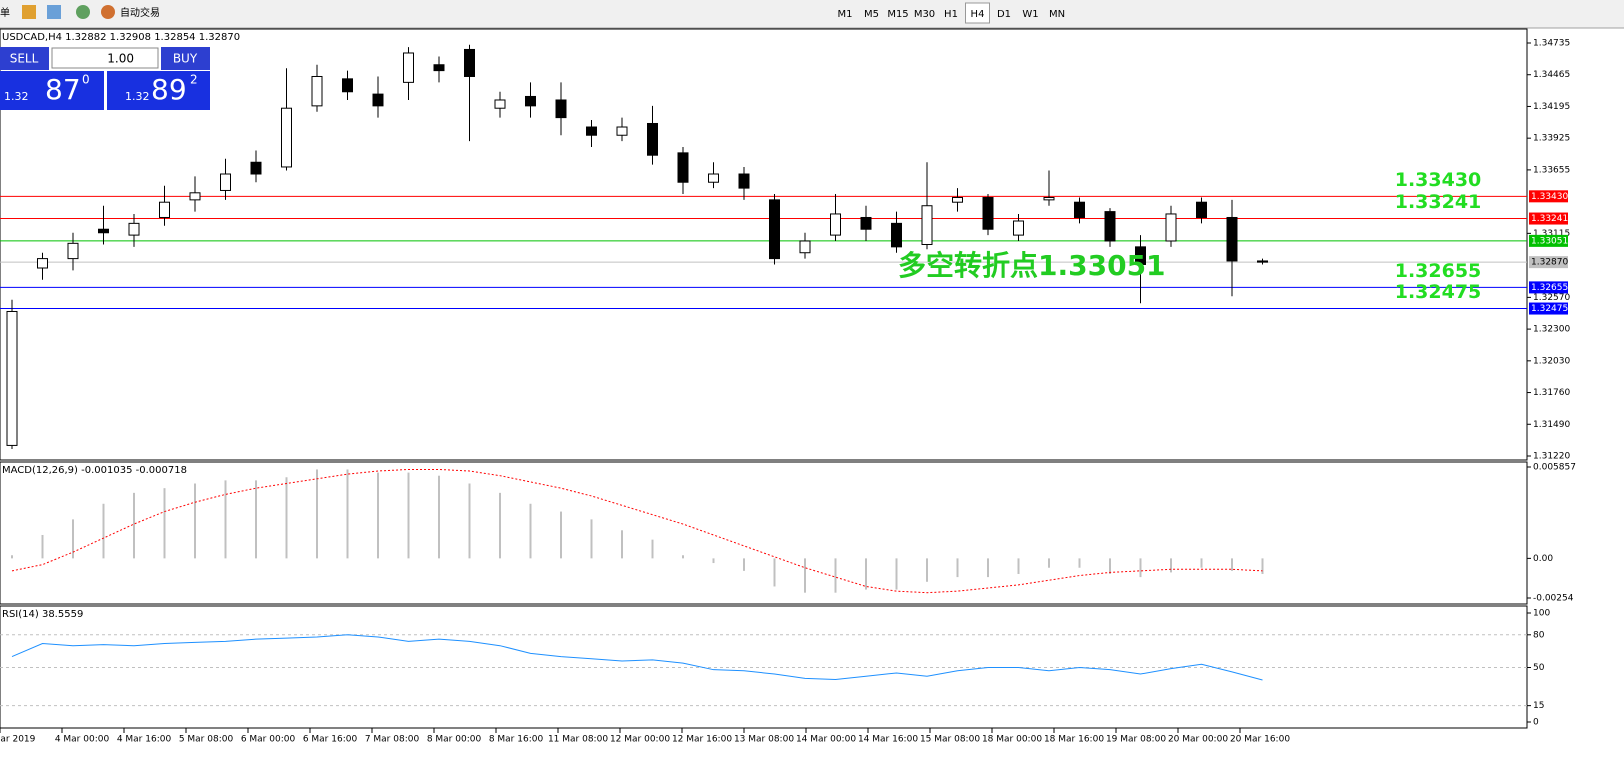 The image size is (1624, 779). I want to click on y-tick-label: 1.31490, so click(1551, 425).